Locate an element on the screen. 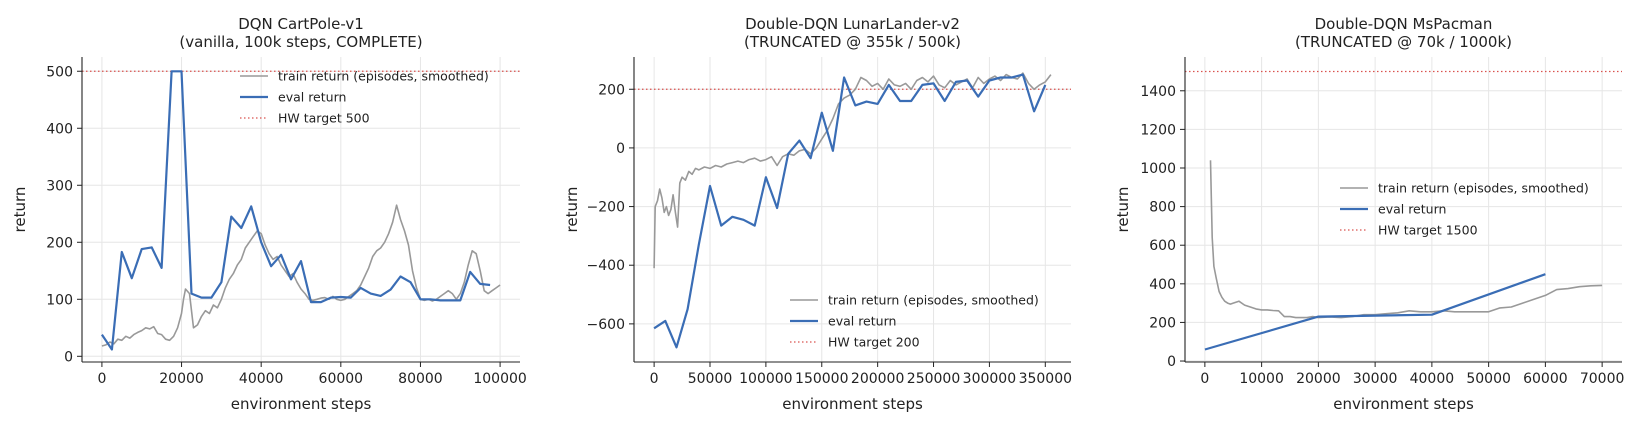 The image size is (1638, 429). y-tick-label: 600 is located at coordinates (1162, 246).